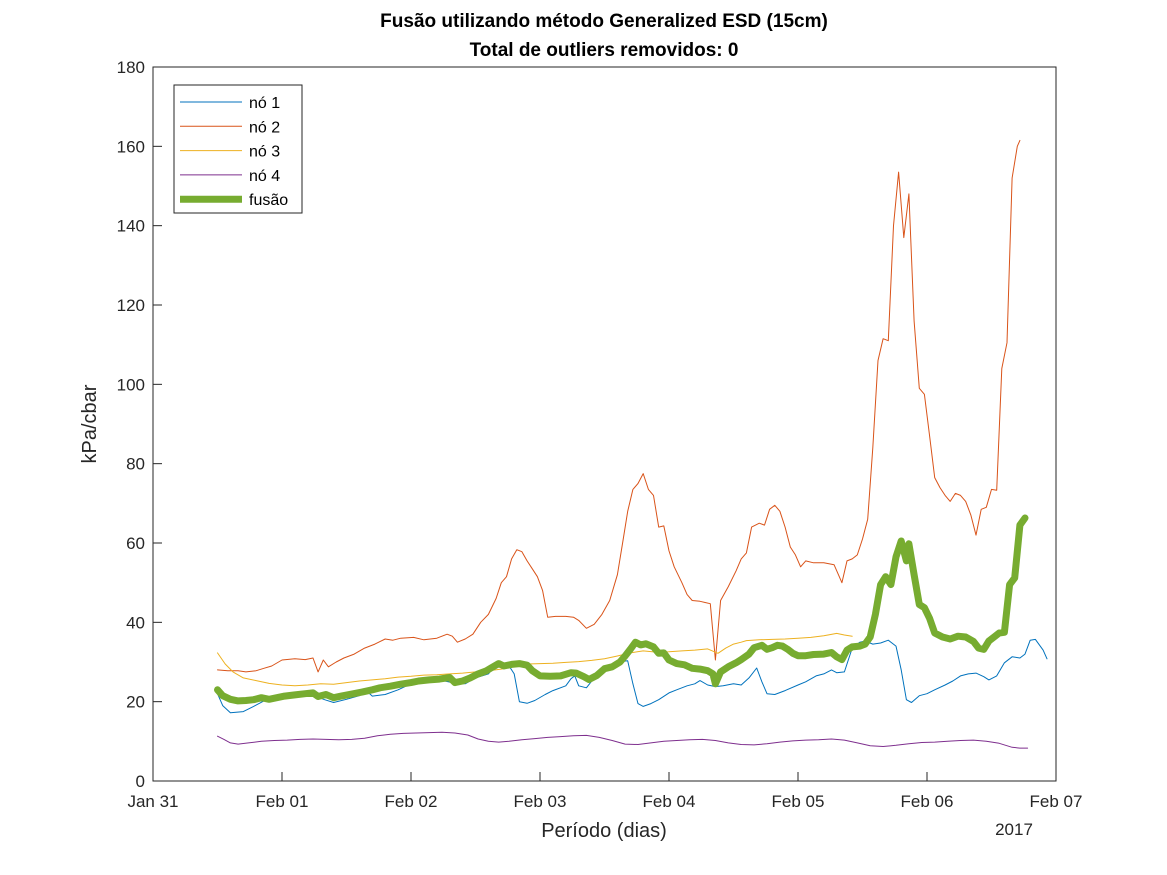 The width and height of the screenshot is (1167, 875). What do you see at coordinates (140, 781) in the screenshot?
I see `y-tick-label: 0` at bounding box center [140, 781].